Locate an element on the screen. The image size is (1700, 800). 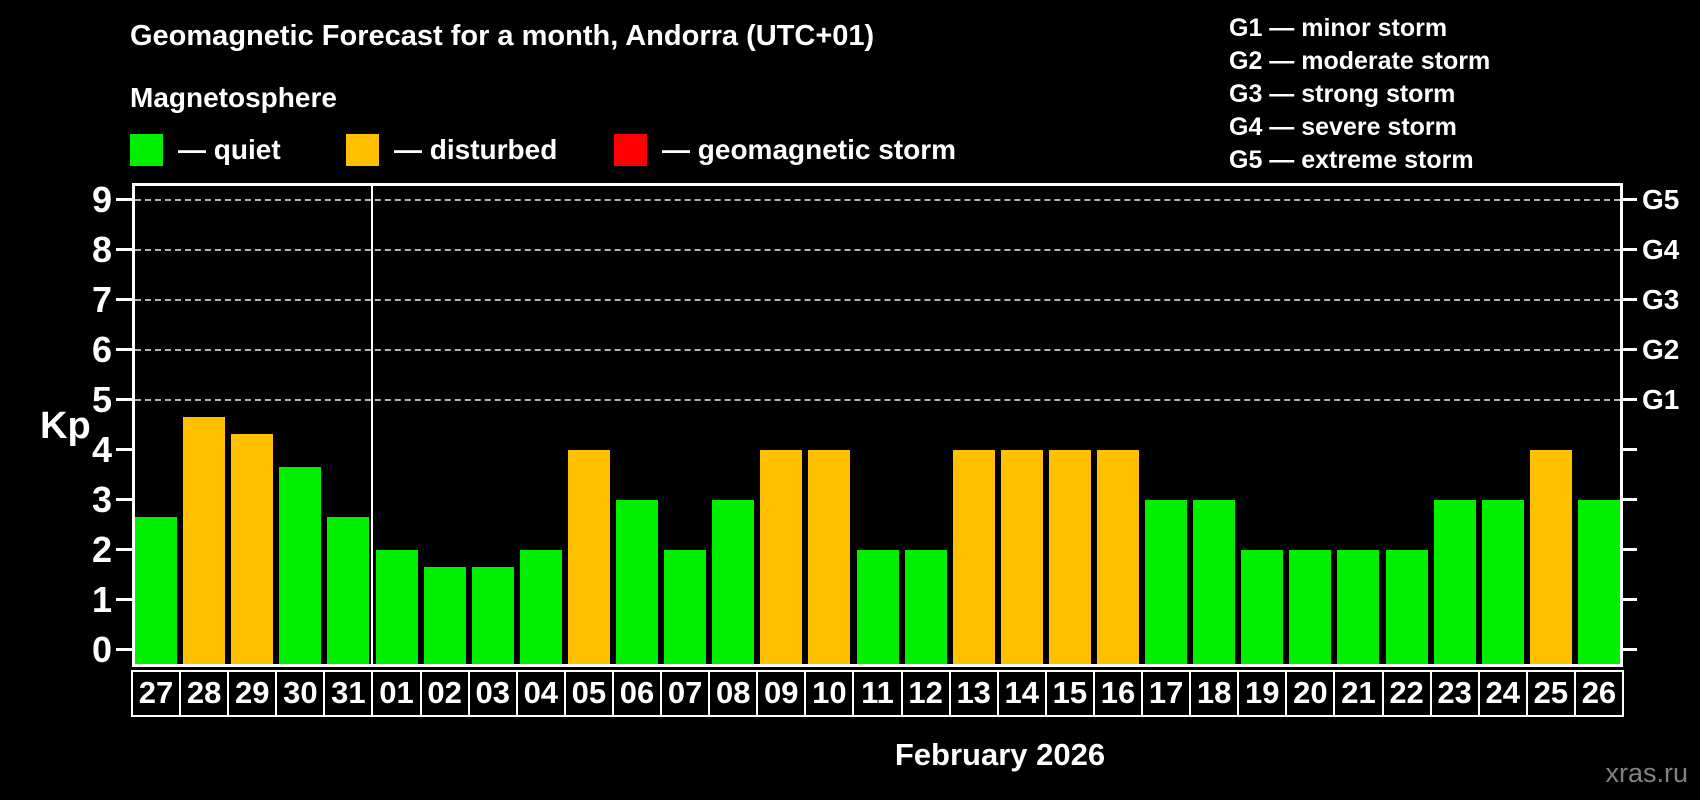
y-tick-label: 1 is located at coordinates (101, 599).